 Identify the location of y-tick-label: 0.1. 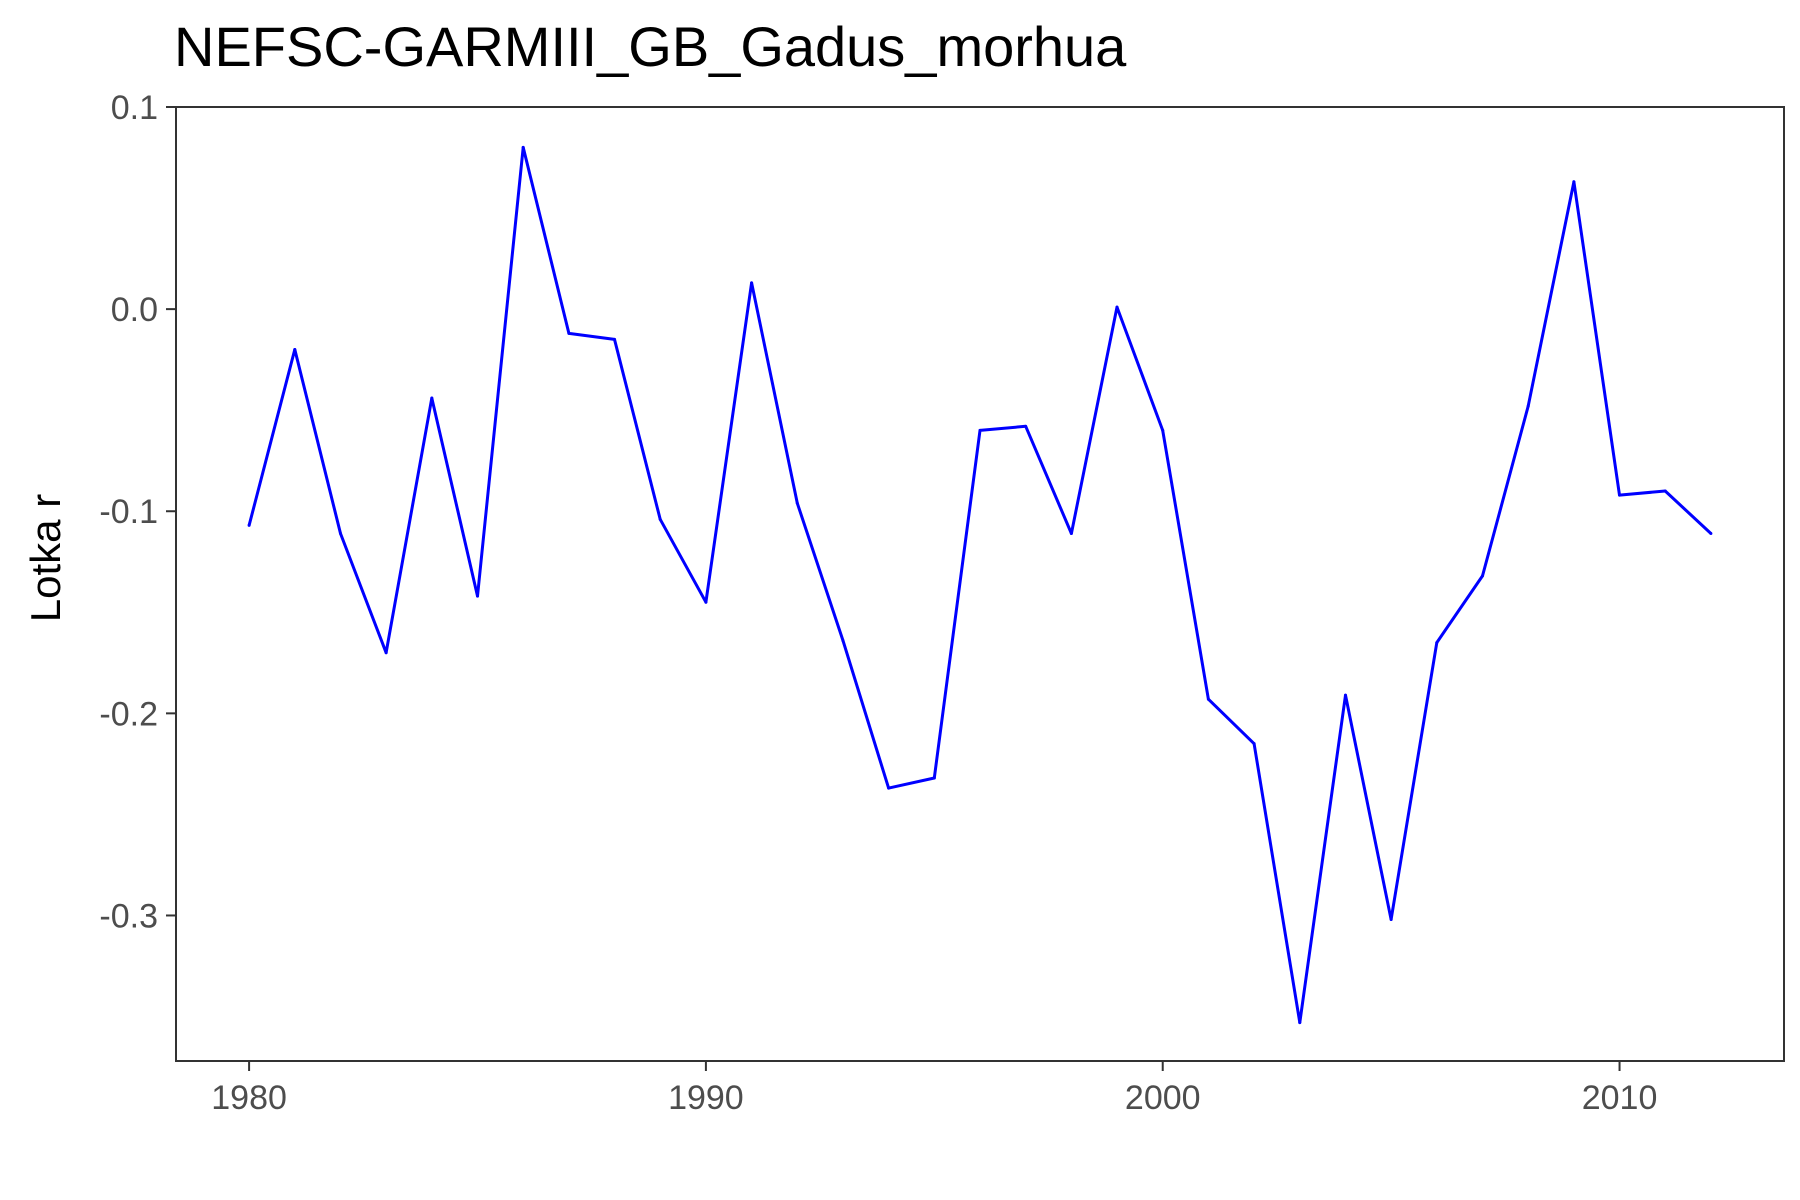
(134, 108).